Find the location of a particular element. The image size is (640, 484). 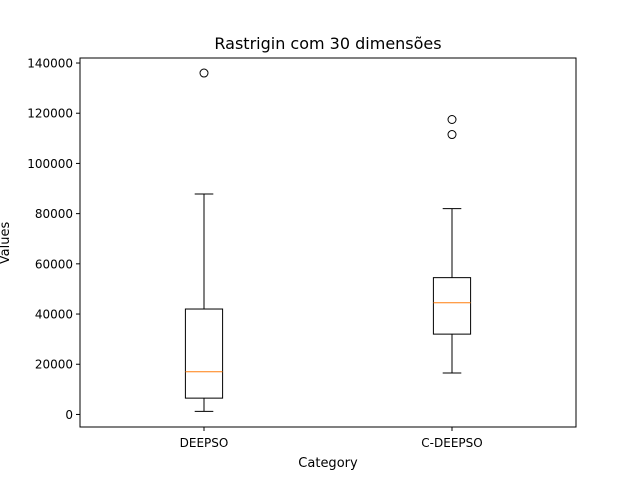

y-tick-label: 0 is located at coordinates (69, 415).